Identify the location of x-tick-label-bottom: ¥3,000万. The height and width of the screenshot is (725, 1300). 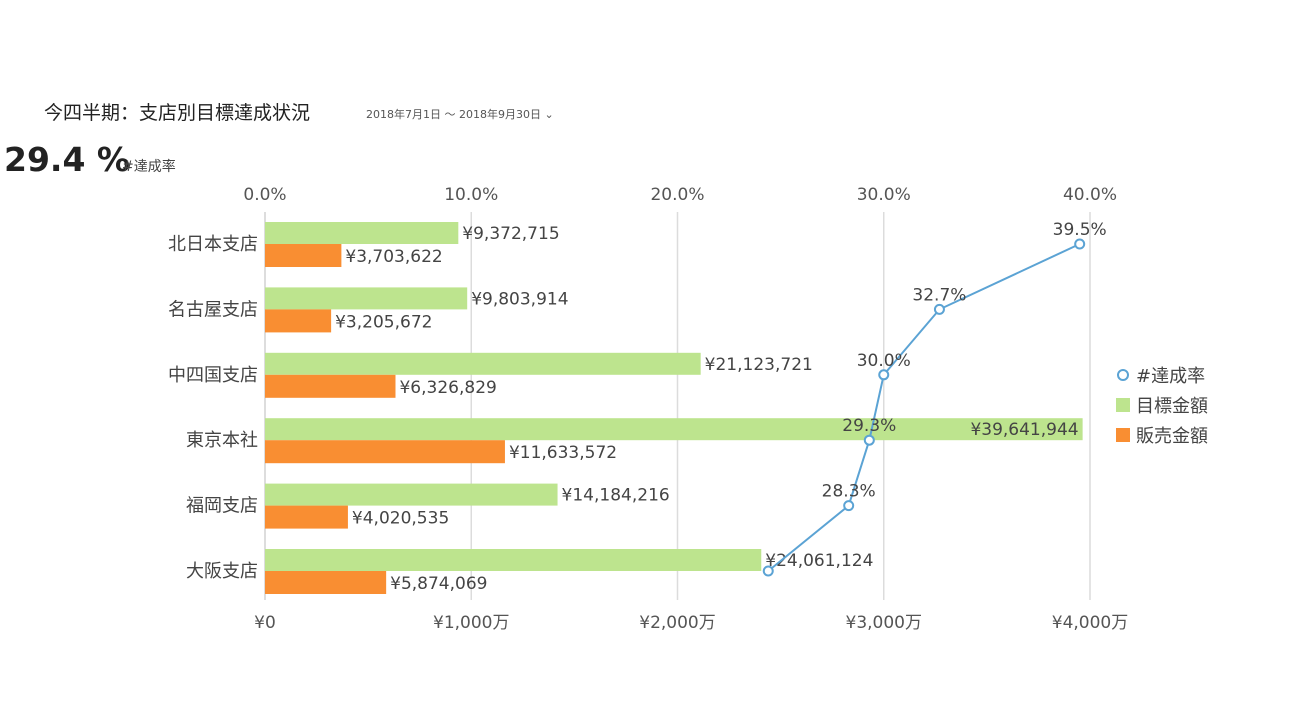
(884, 623).